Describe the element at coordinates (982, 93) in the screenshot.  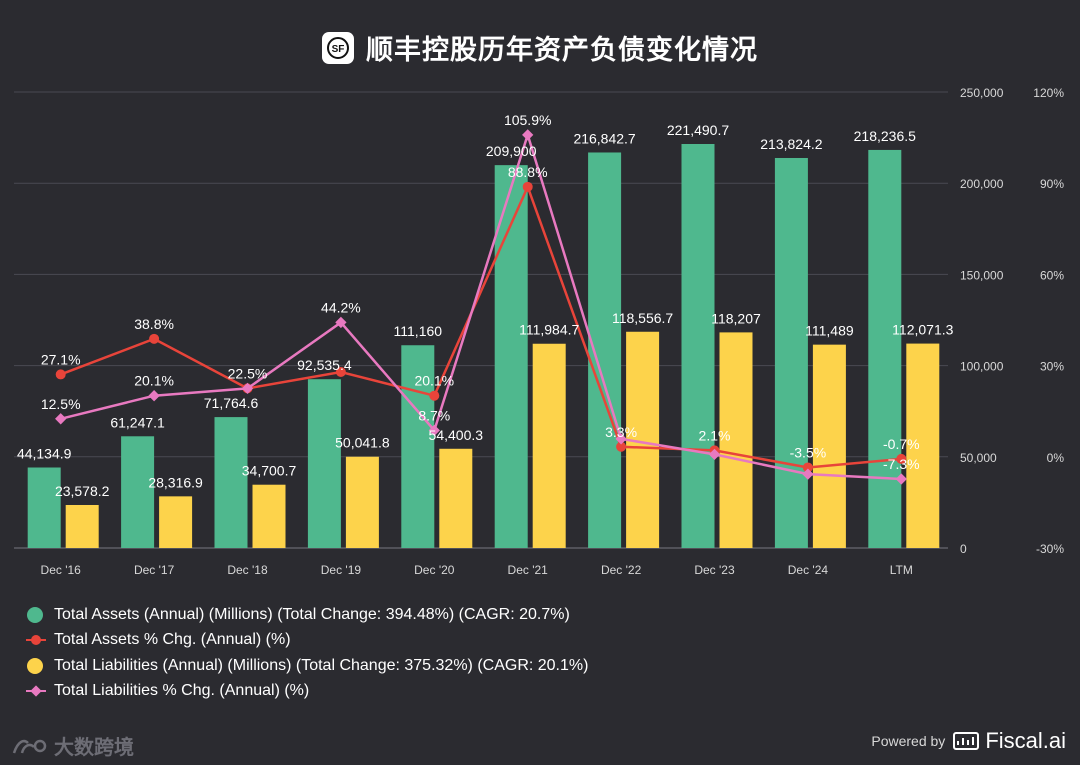
I see `left-axis-tick: 250,000` at that location.